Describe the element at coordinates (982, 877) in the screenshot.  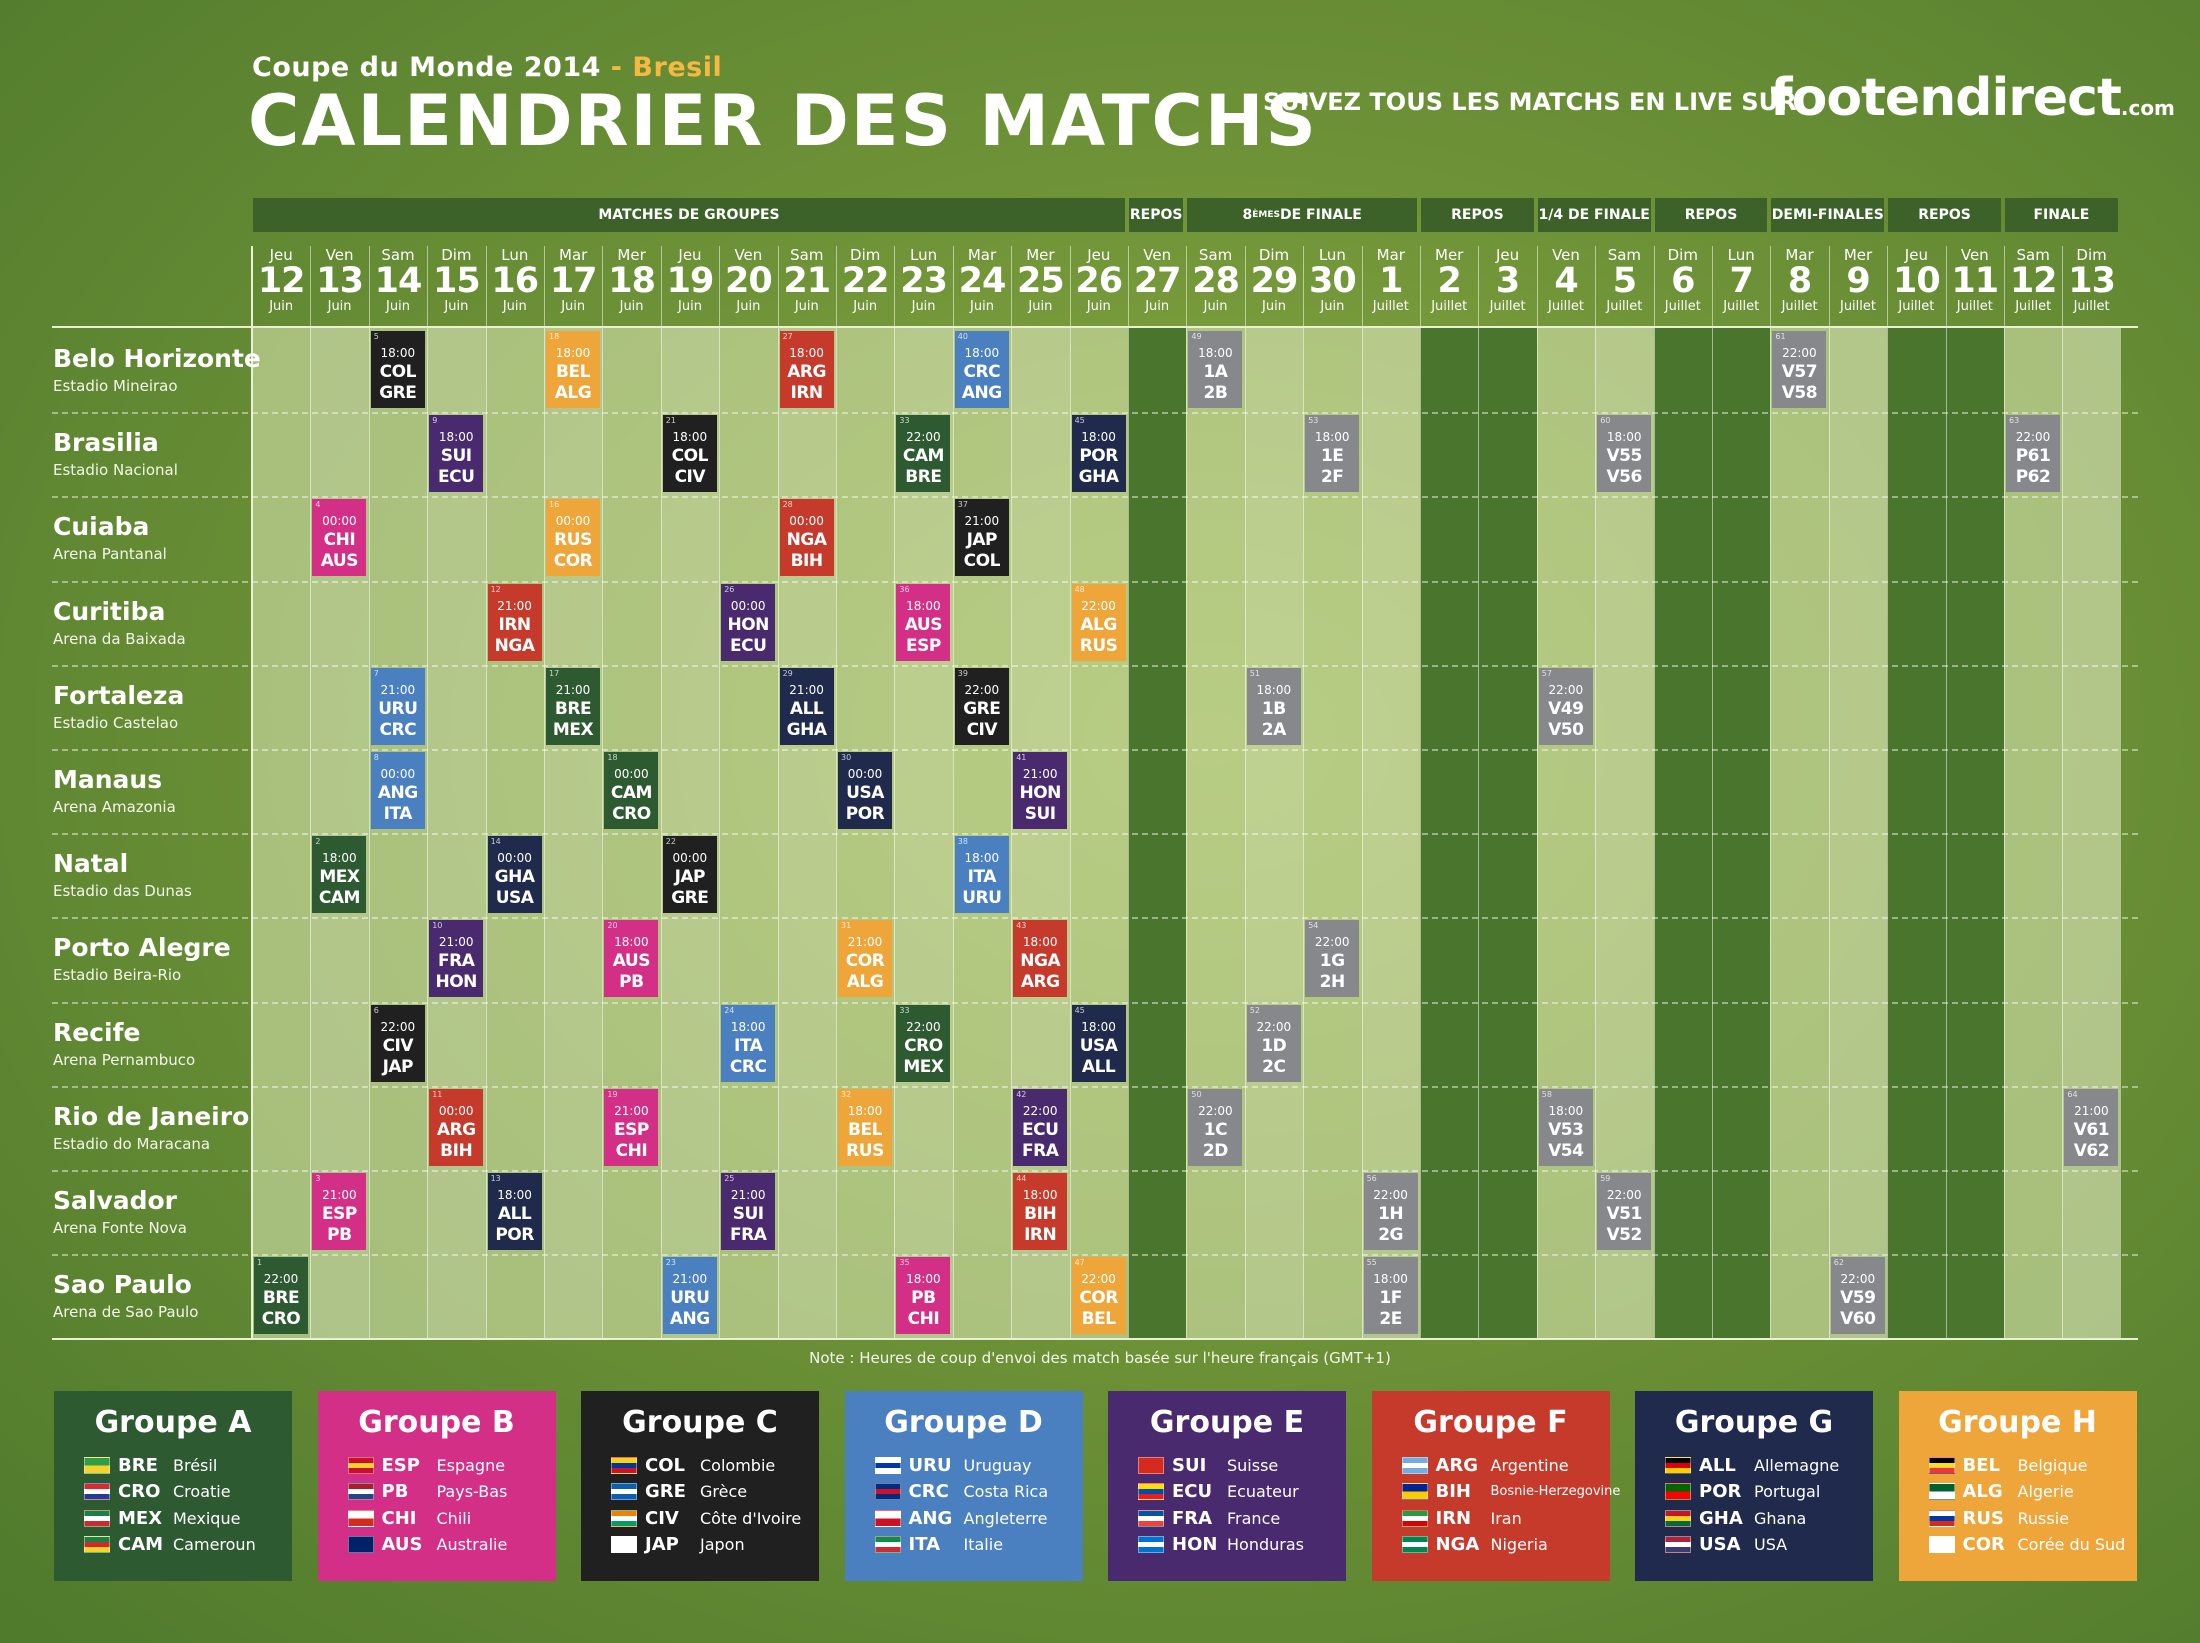
I see `match-team-home: ITA` at that location.